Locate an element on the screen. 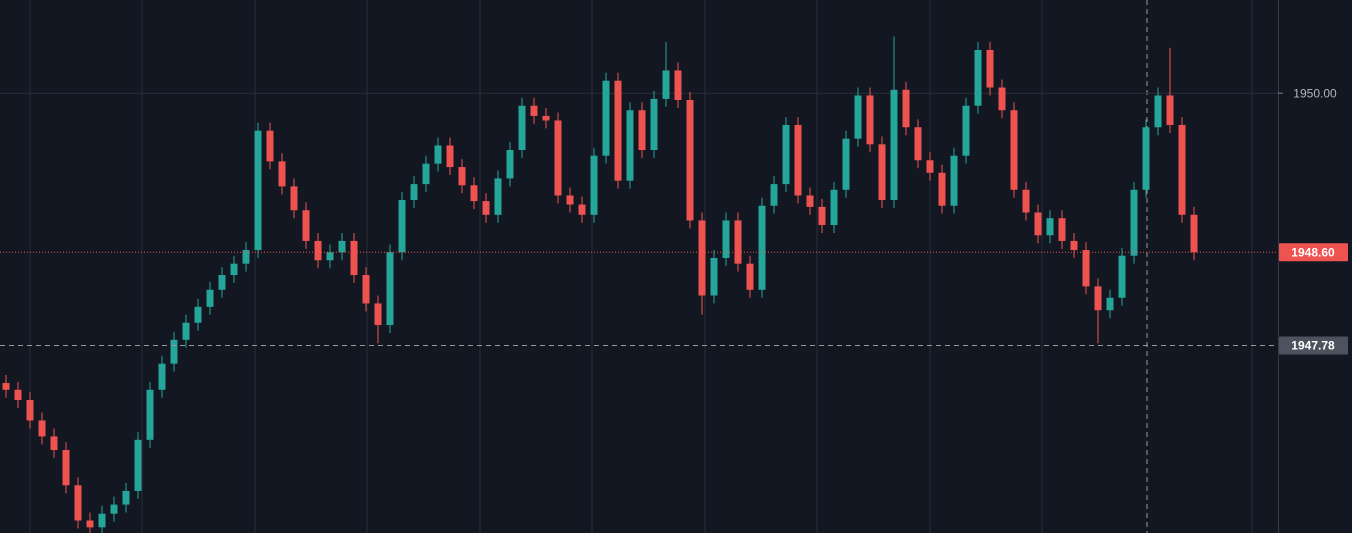 Image resolution: width=1352 pixels, height=533 pixels. y-tick-label: 1950.00 is located at coordinates (1315, 93).